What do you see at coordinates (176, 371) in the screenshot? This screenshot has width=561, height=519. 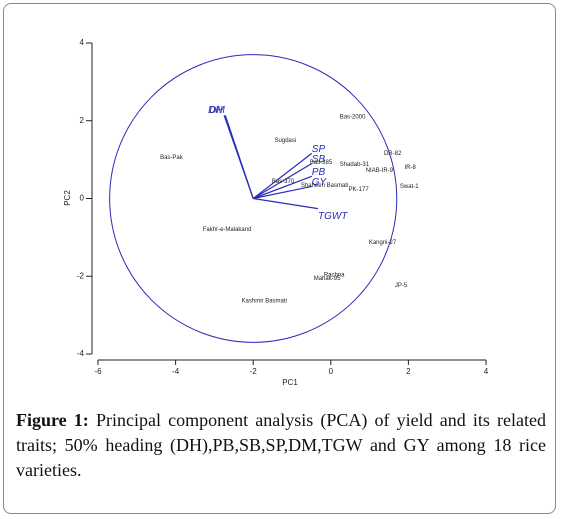 I see `x-tick-label: -4` at bounding box center [176, 371].